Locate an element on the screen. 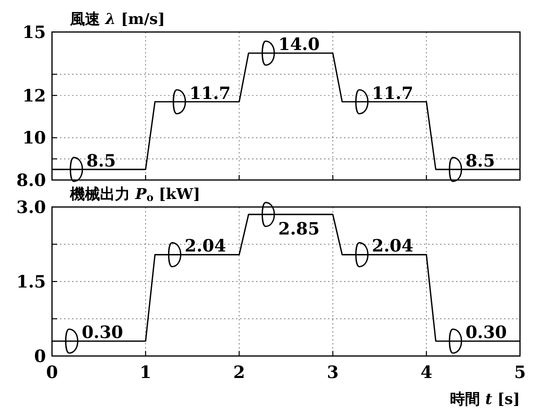 This screenshot has height=415, width=533. y-axis-title: 機械出力 P$_{o}$ [kW] is located at coordinates (134, 194).